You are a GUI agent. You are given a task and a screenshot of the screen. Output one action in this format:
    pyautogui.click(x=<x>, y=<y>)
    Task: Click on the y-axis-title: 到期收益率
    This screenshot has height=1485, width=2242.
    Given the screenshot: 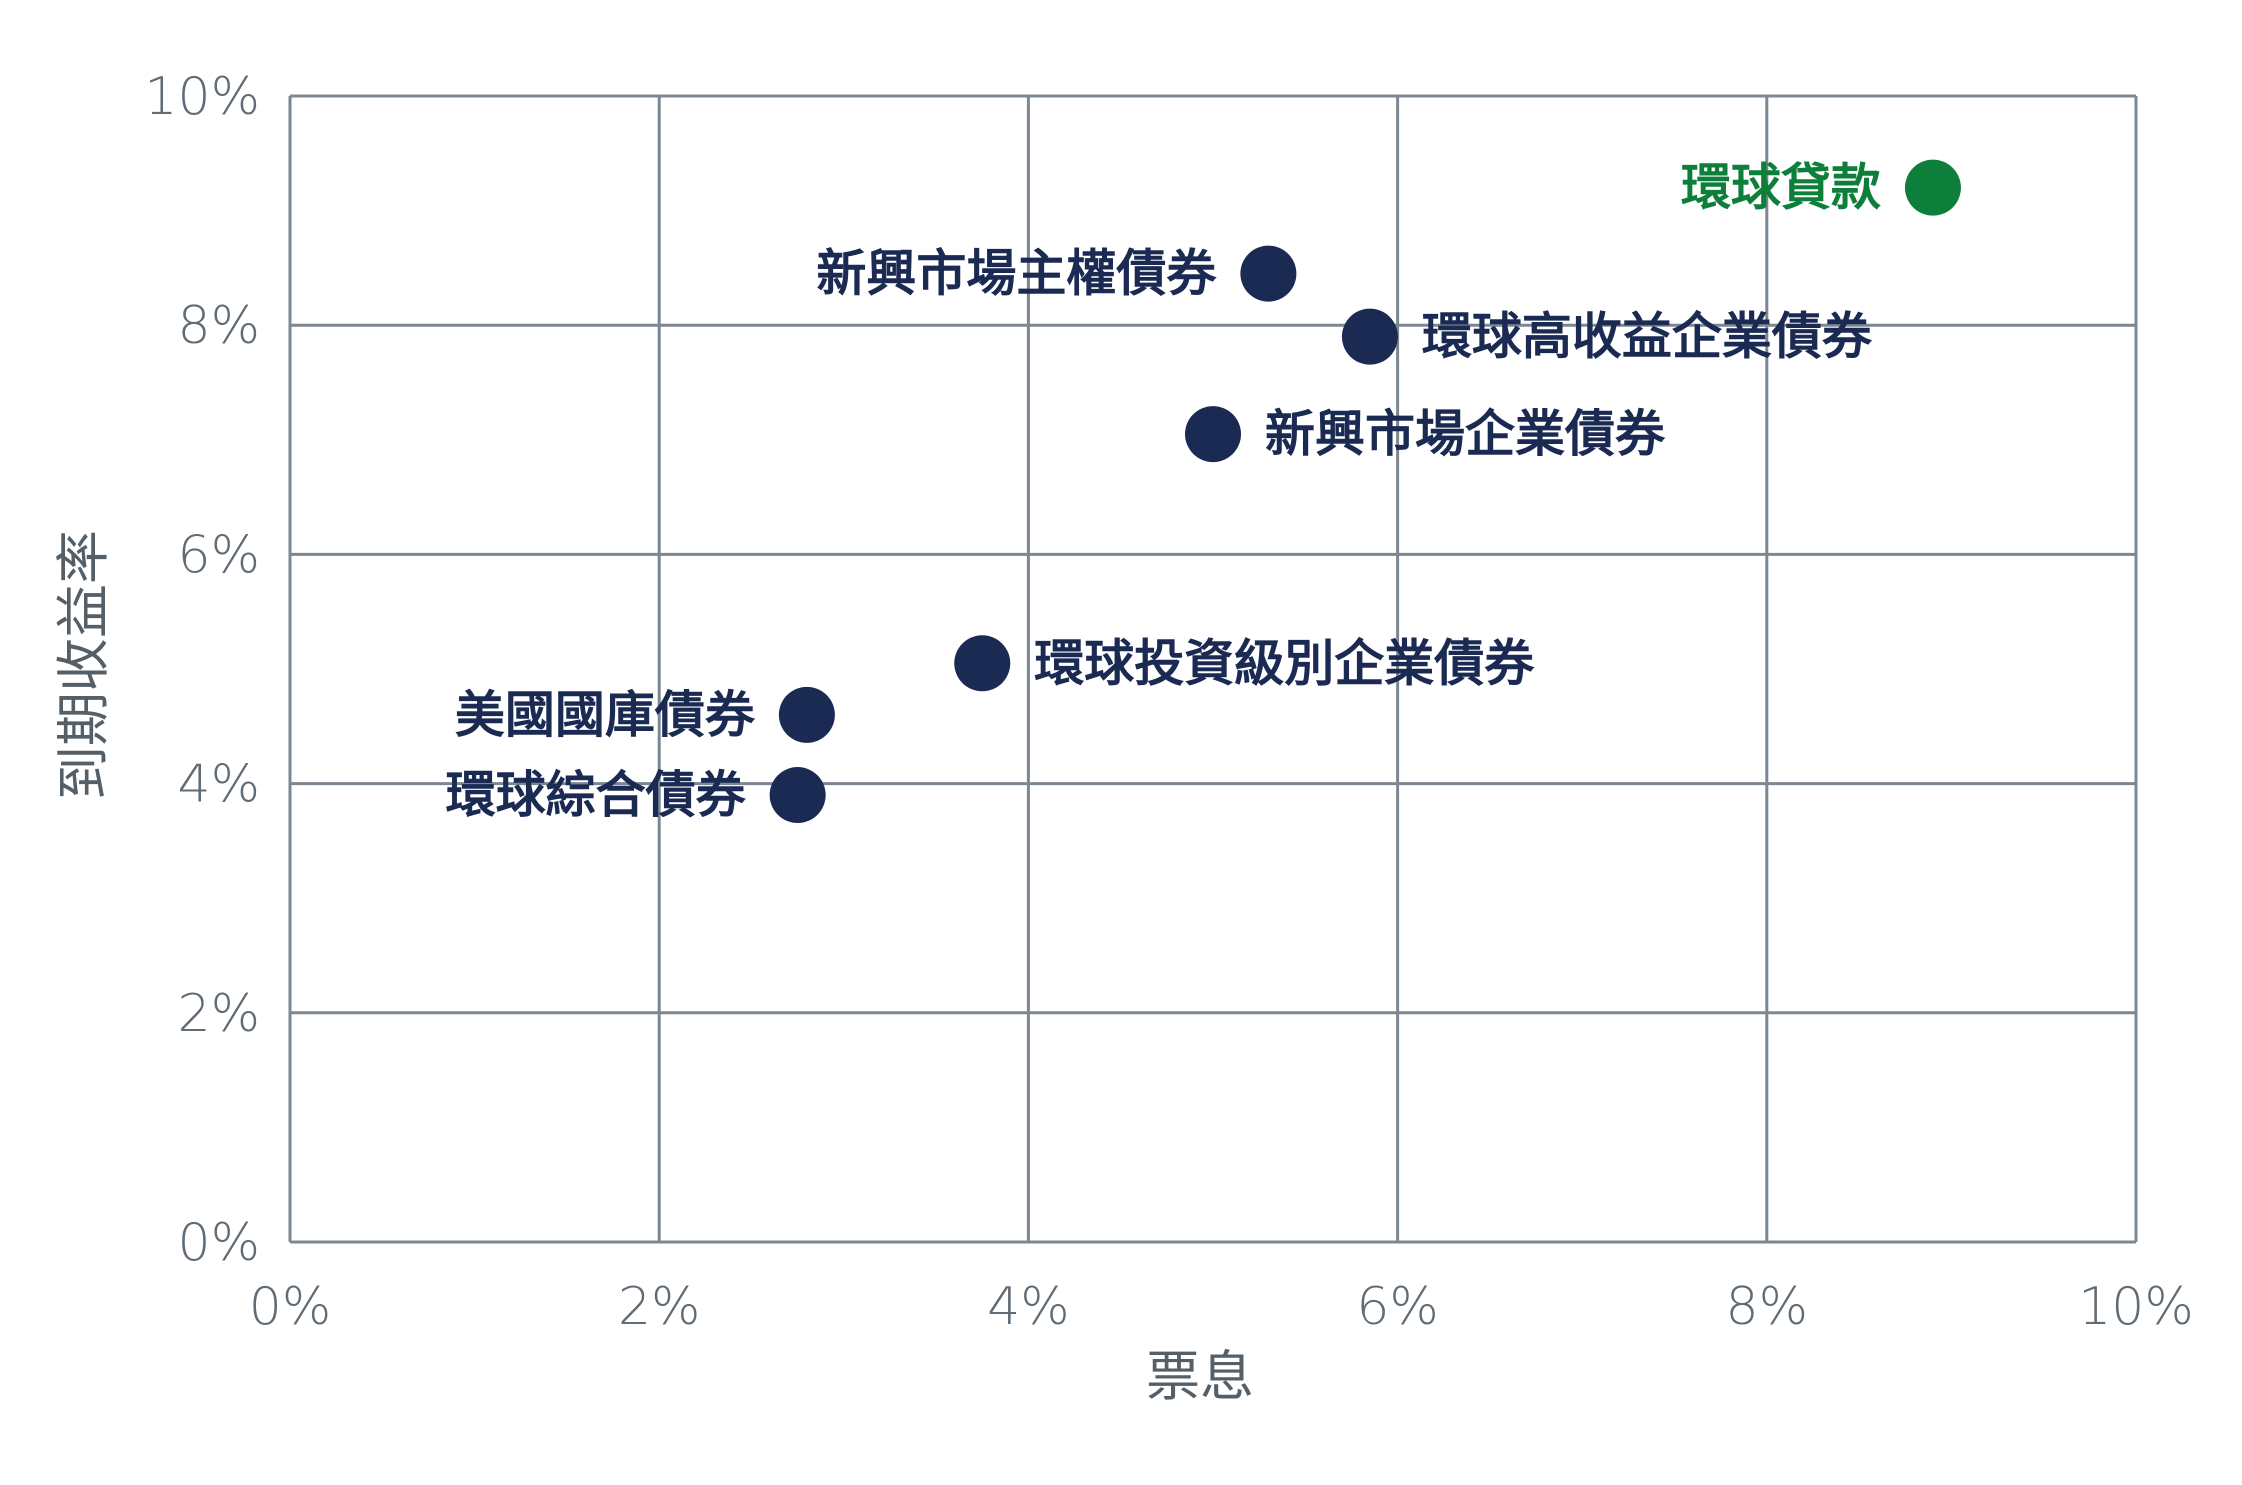 What is the action you would take?
    pyautogui.click(x=83, y=665)
    